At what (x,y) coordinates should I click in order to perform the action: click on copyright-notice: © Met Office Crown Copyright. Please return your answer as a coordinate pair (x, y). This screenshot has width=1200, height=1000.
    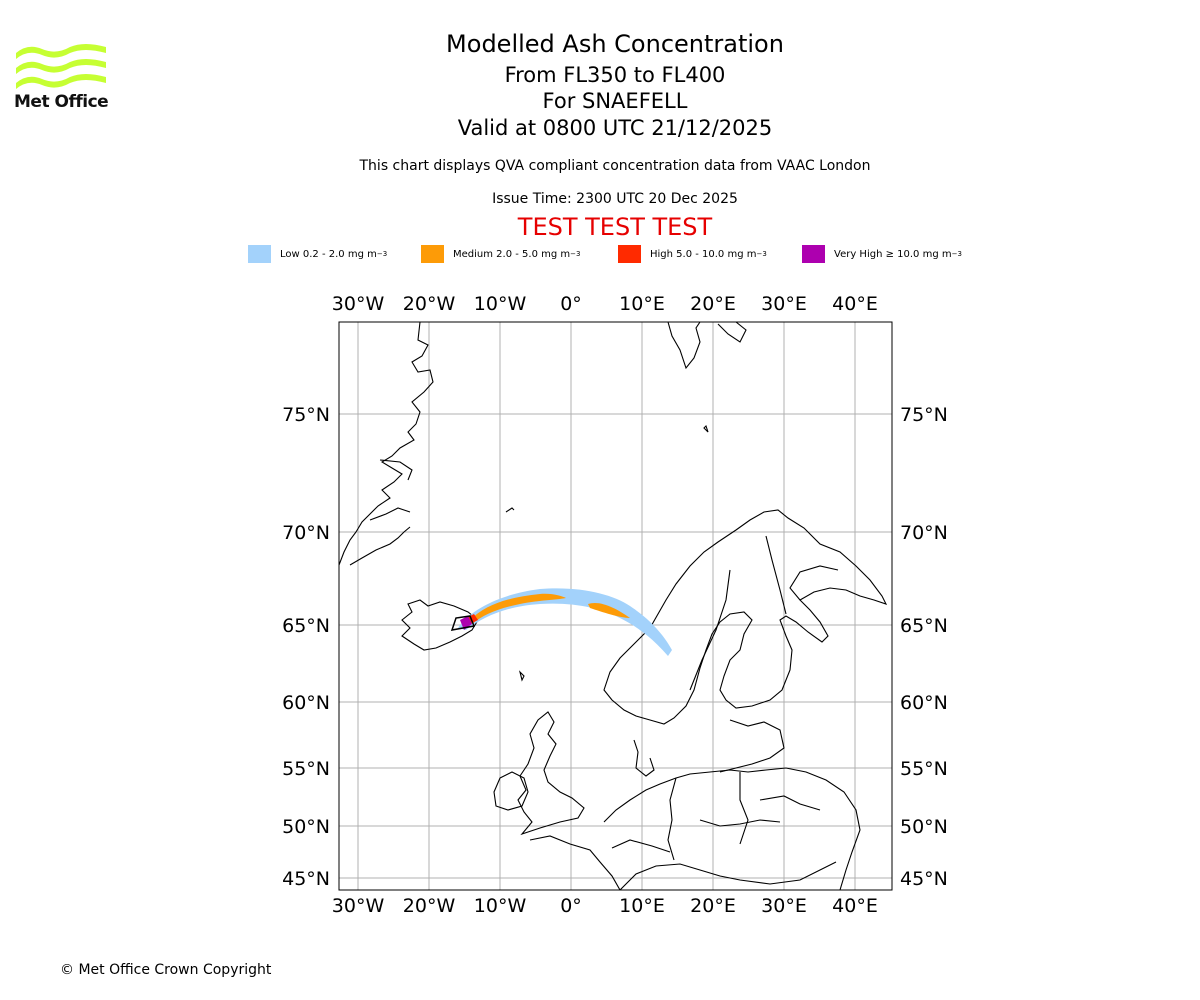
    Looking at the image, I should click on (166, 970).